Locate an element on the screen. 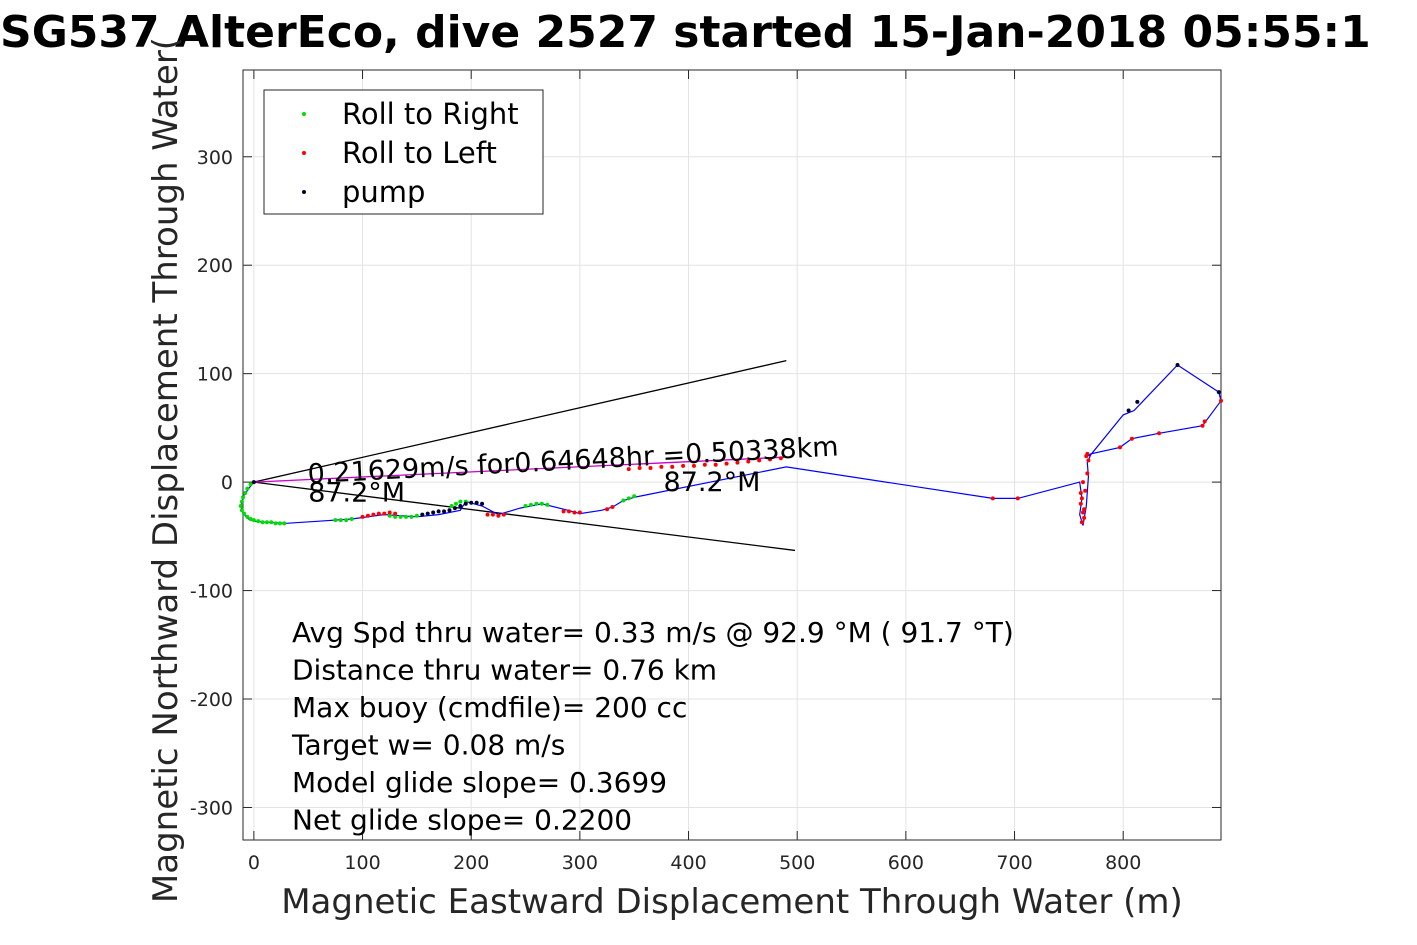 This screenshot has width=1417, height=945. x-tick-label: 700 is located at coordinates (1014, 863).